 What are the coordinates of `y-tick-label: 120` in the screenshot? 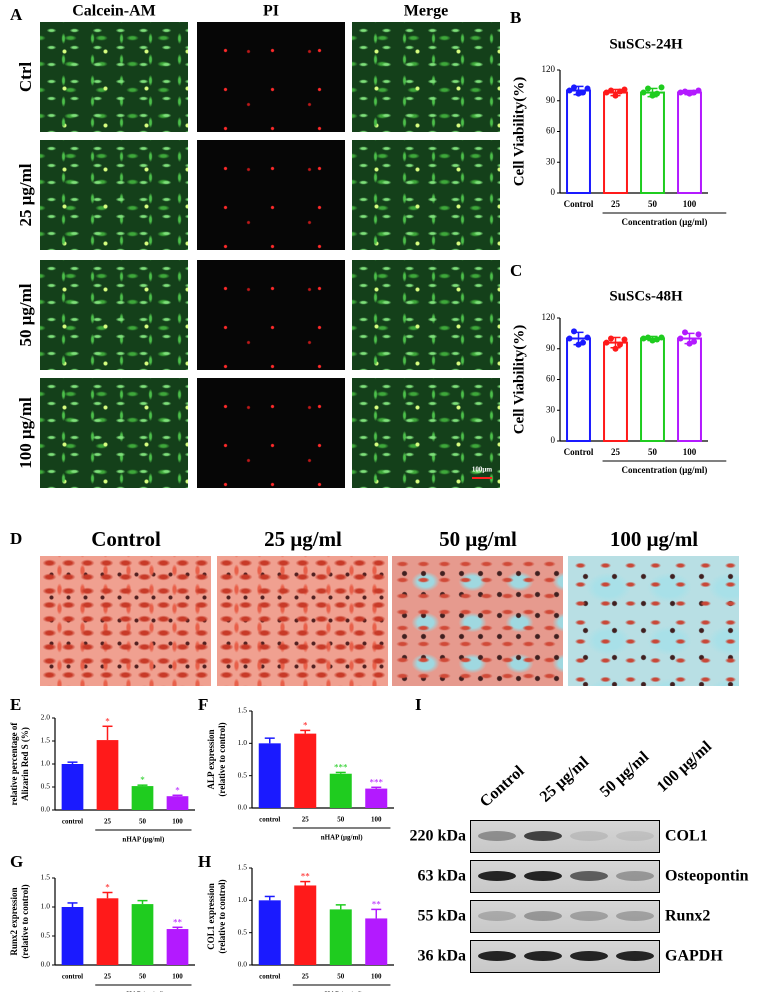 It's located at (549, 317).